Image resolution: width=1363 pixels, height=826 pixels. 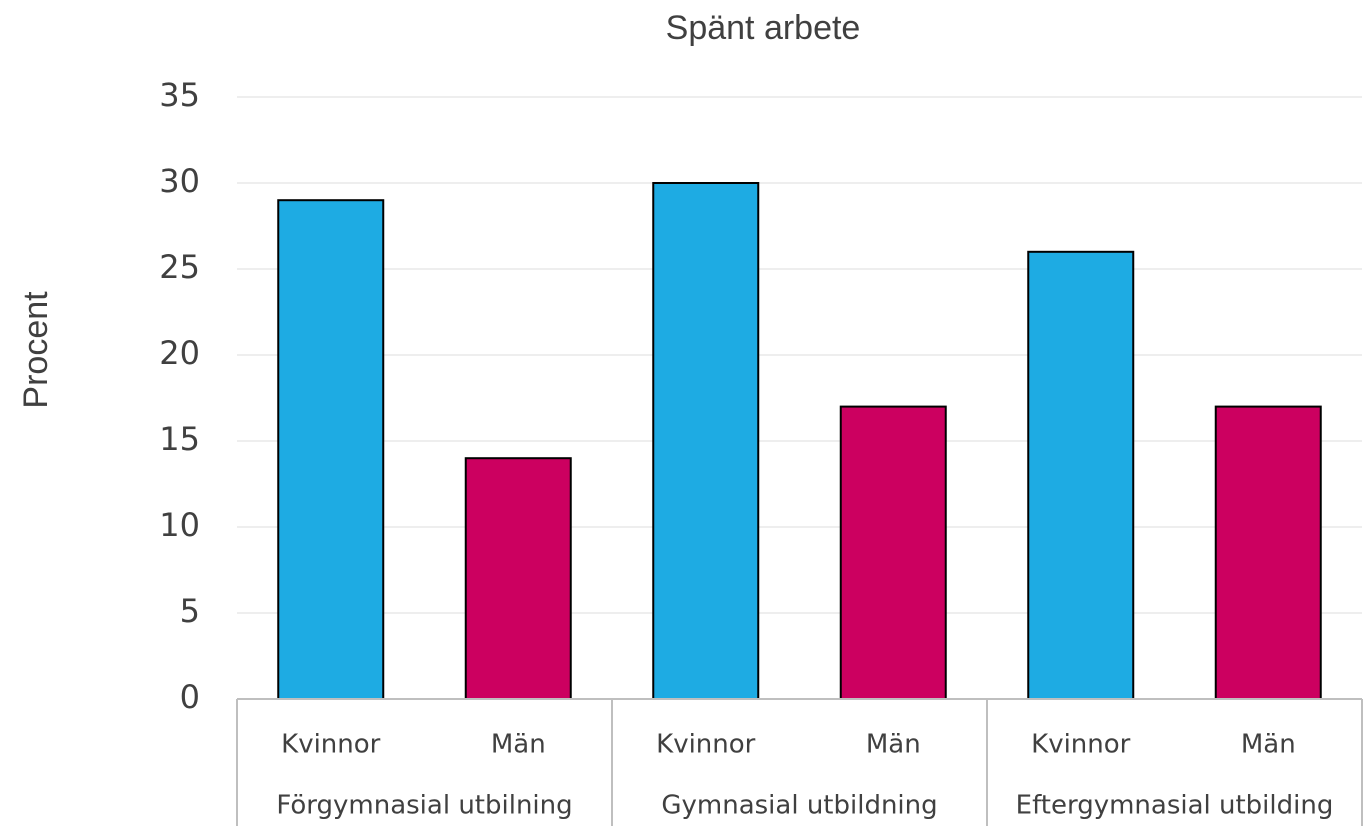 What do you see at coordinates (190, 697) in the screenshot?
I see `y-tick-label: 0` at bounding box center [190, 697].